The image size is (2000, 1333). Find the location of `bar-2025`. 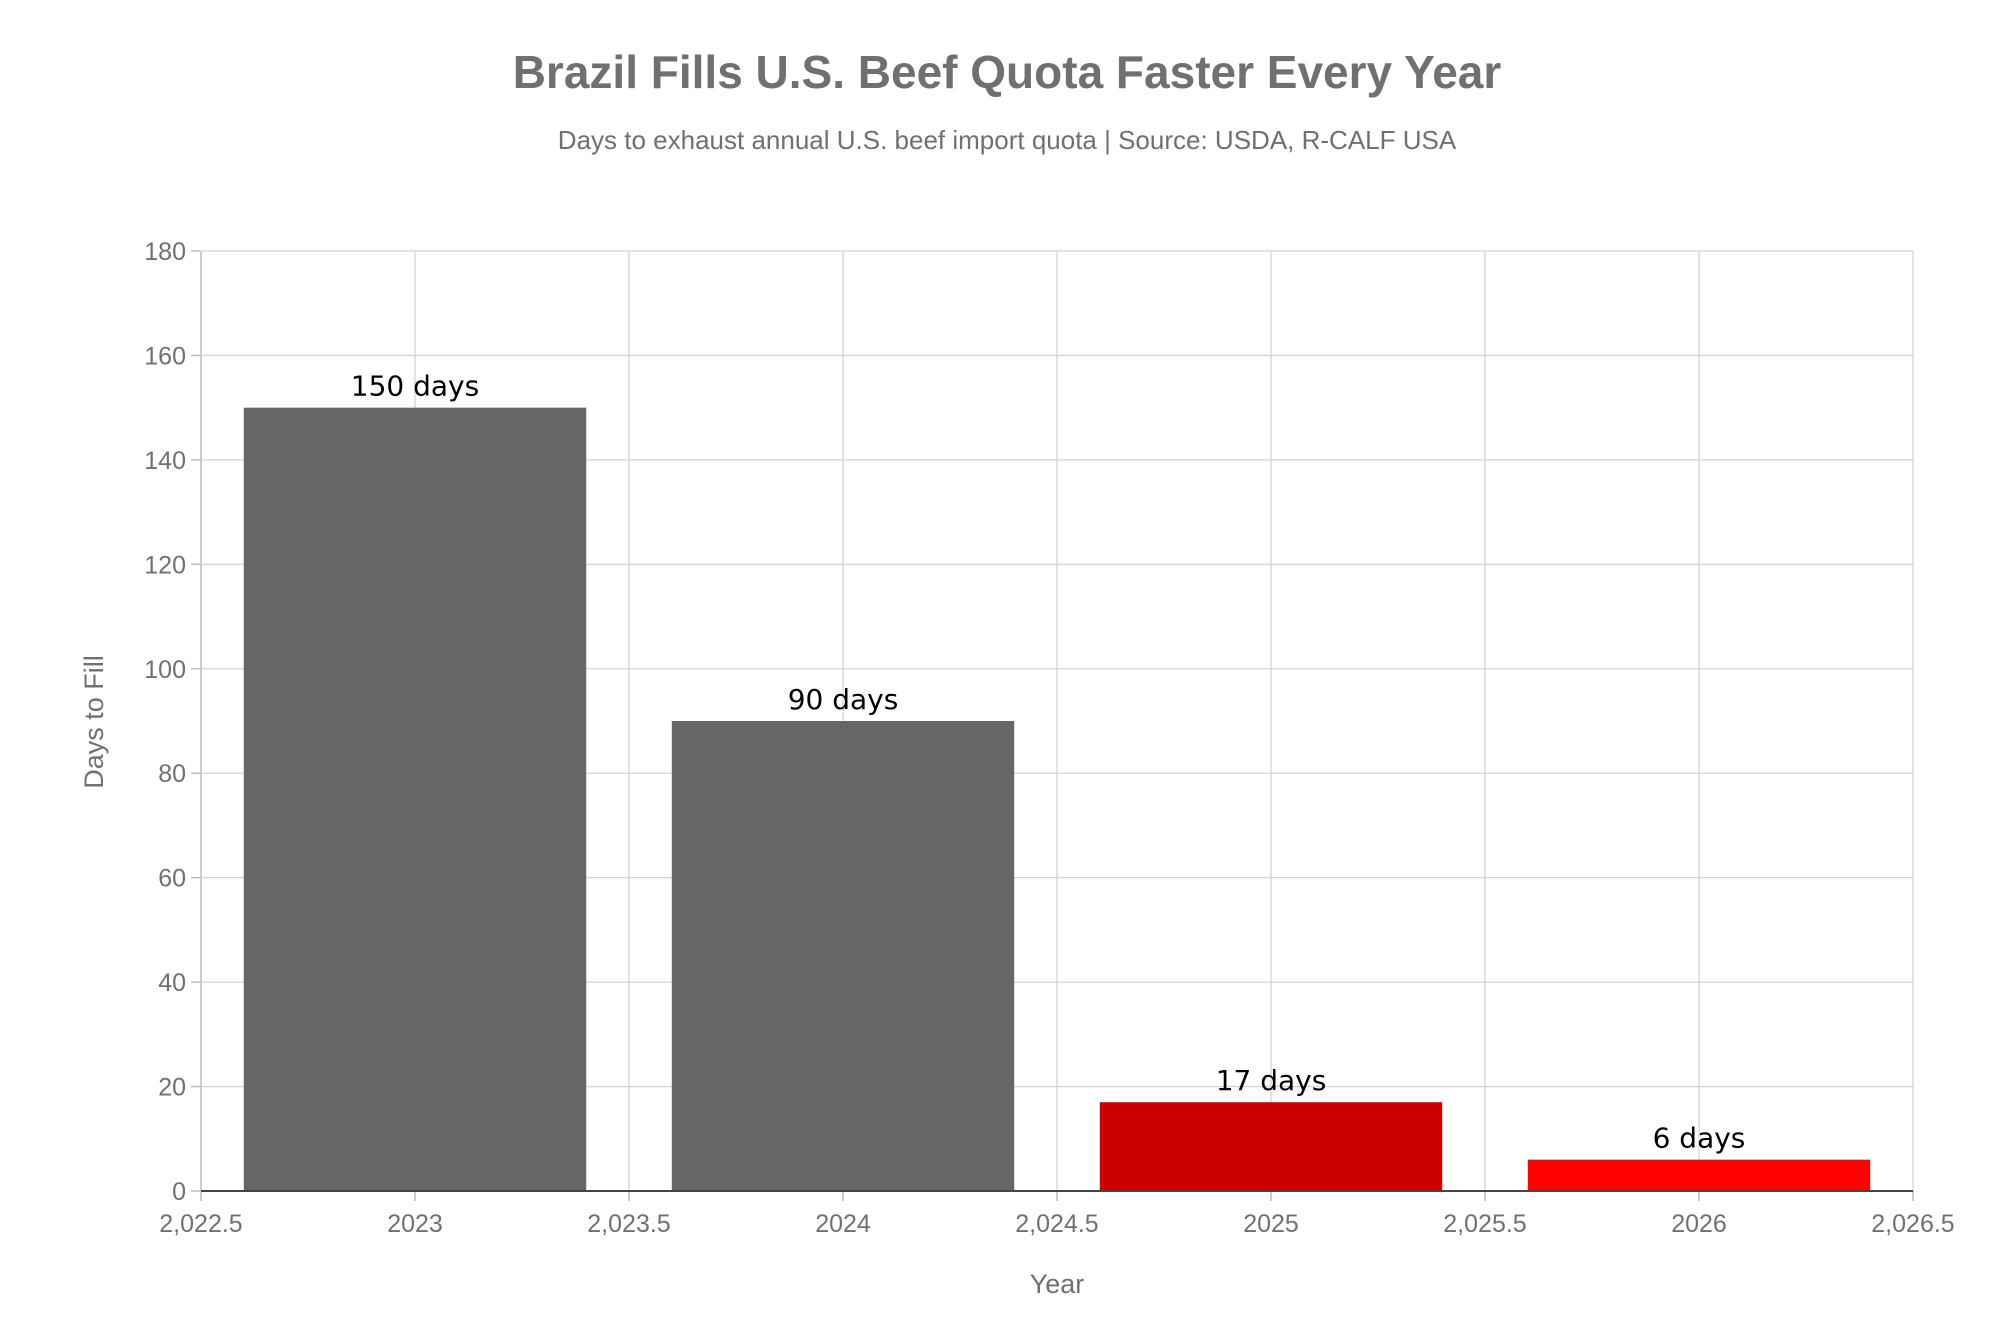

bar-2025 is located at coordinates (1271, 1146).